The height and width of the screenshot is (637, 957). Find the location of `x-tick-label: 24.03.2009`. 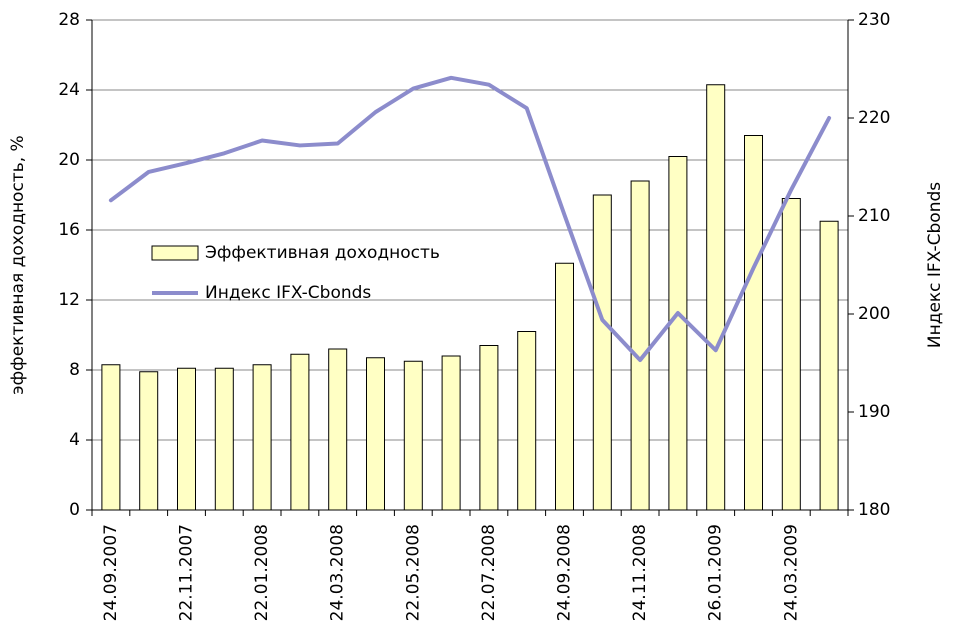

x-tick-label: 24.03.2009 is located at coordinates (791, 572).